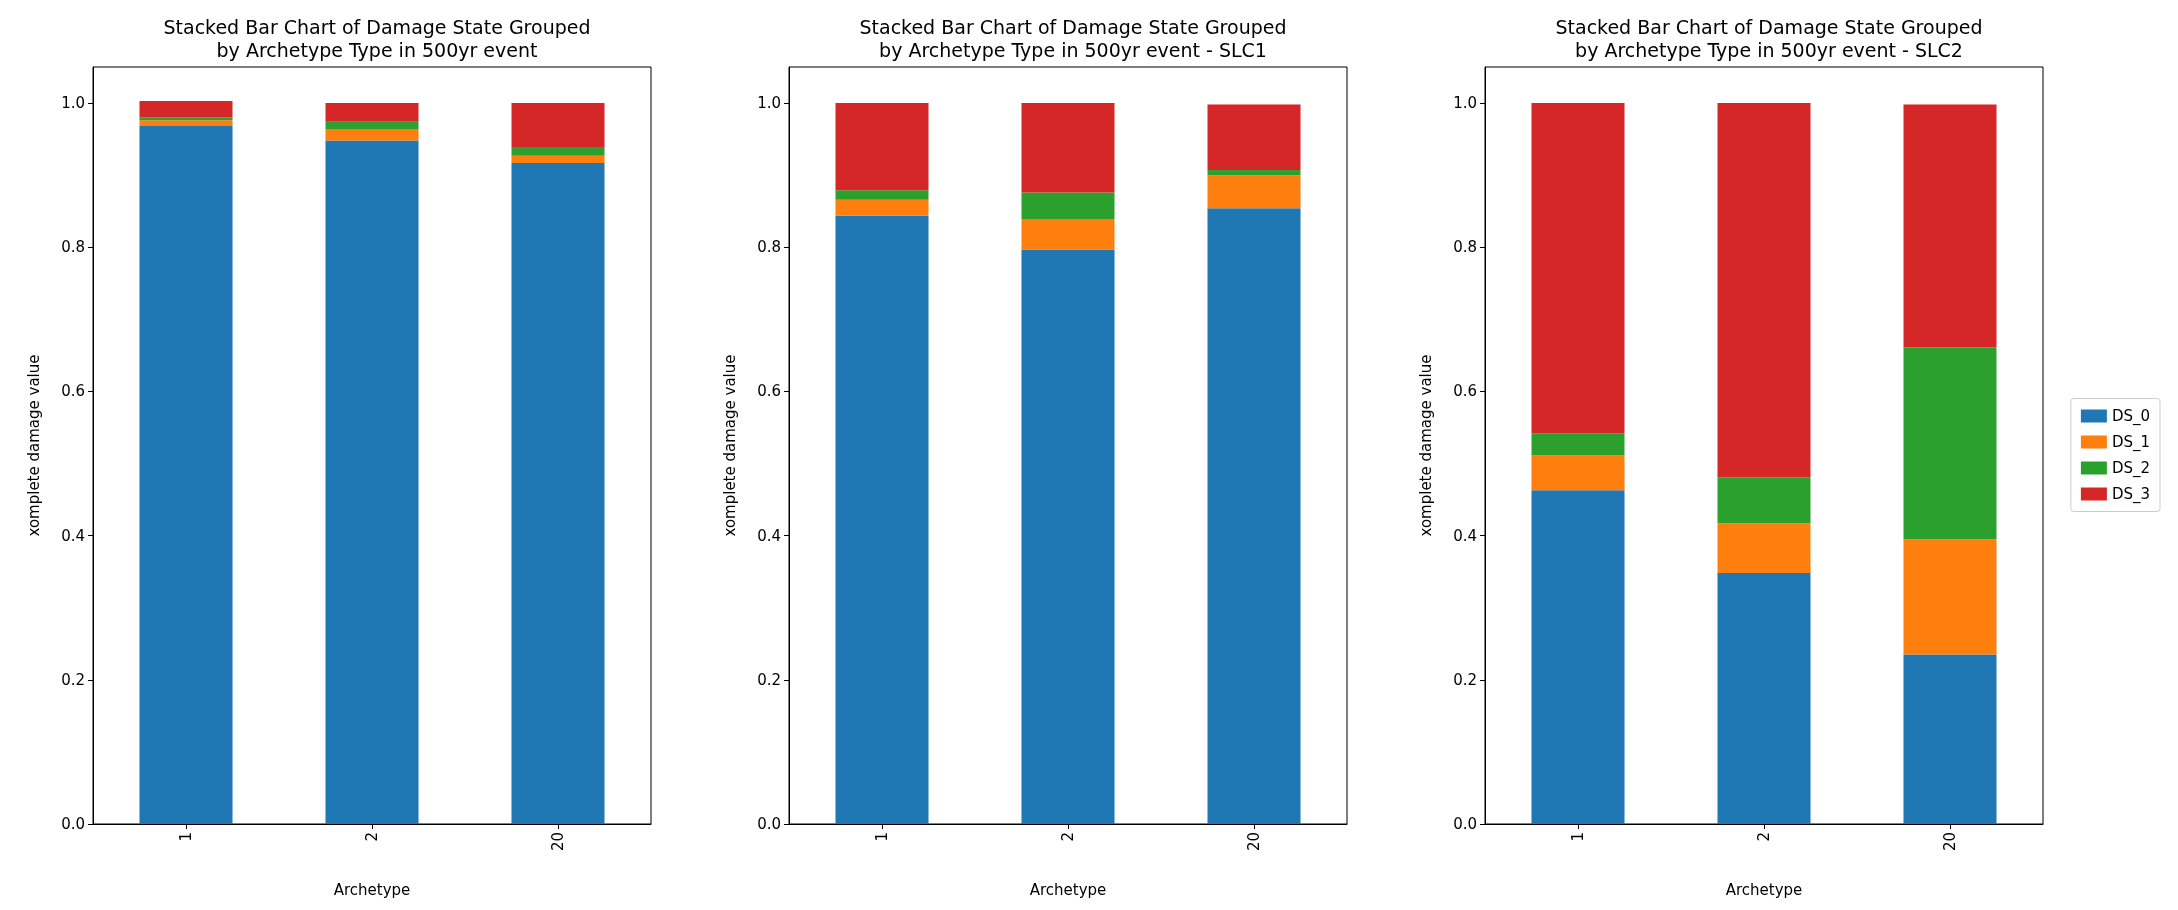 This screenshot has width=2178, height=910. Describe the element at coordinates (2131, 494) in the screenshot. I see `legend-label: DS_3` at that location.